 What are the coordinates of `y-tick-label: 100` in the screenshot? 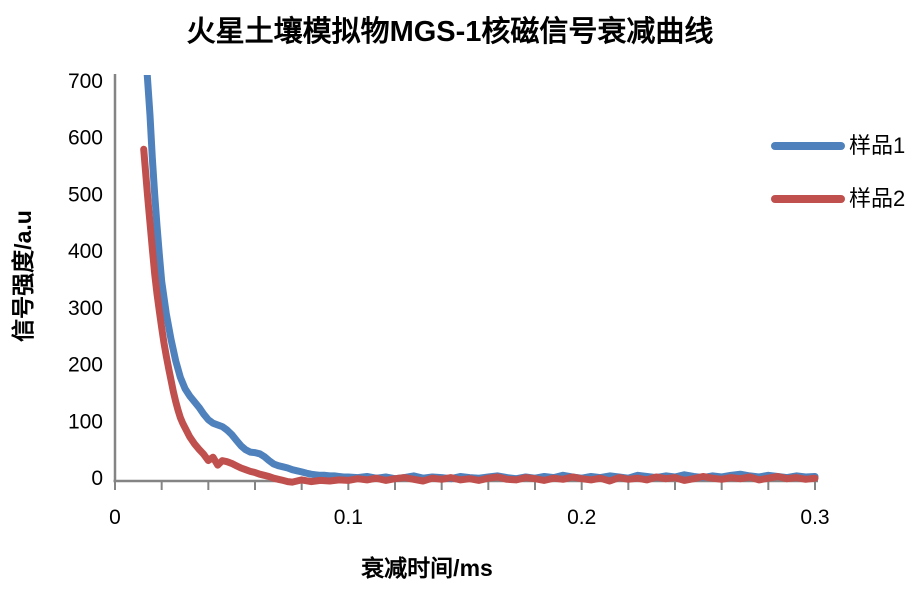 It's located at (85, 421).